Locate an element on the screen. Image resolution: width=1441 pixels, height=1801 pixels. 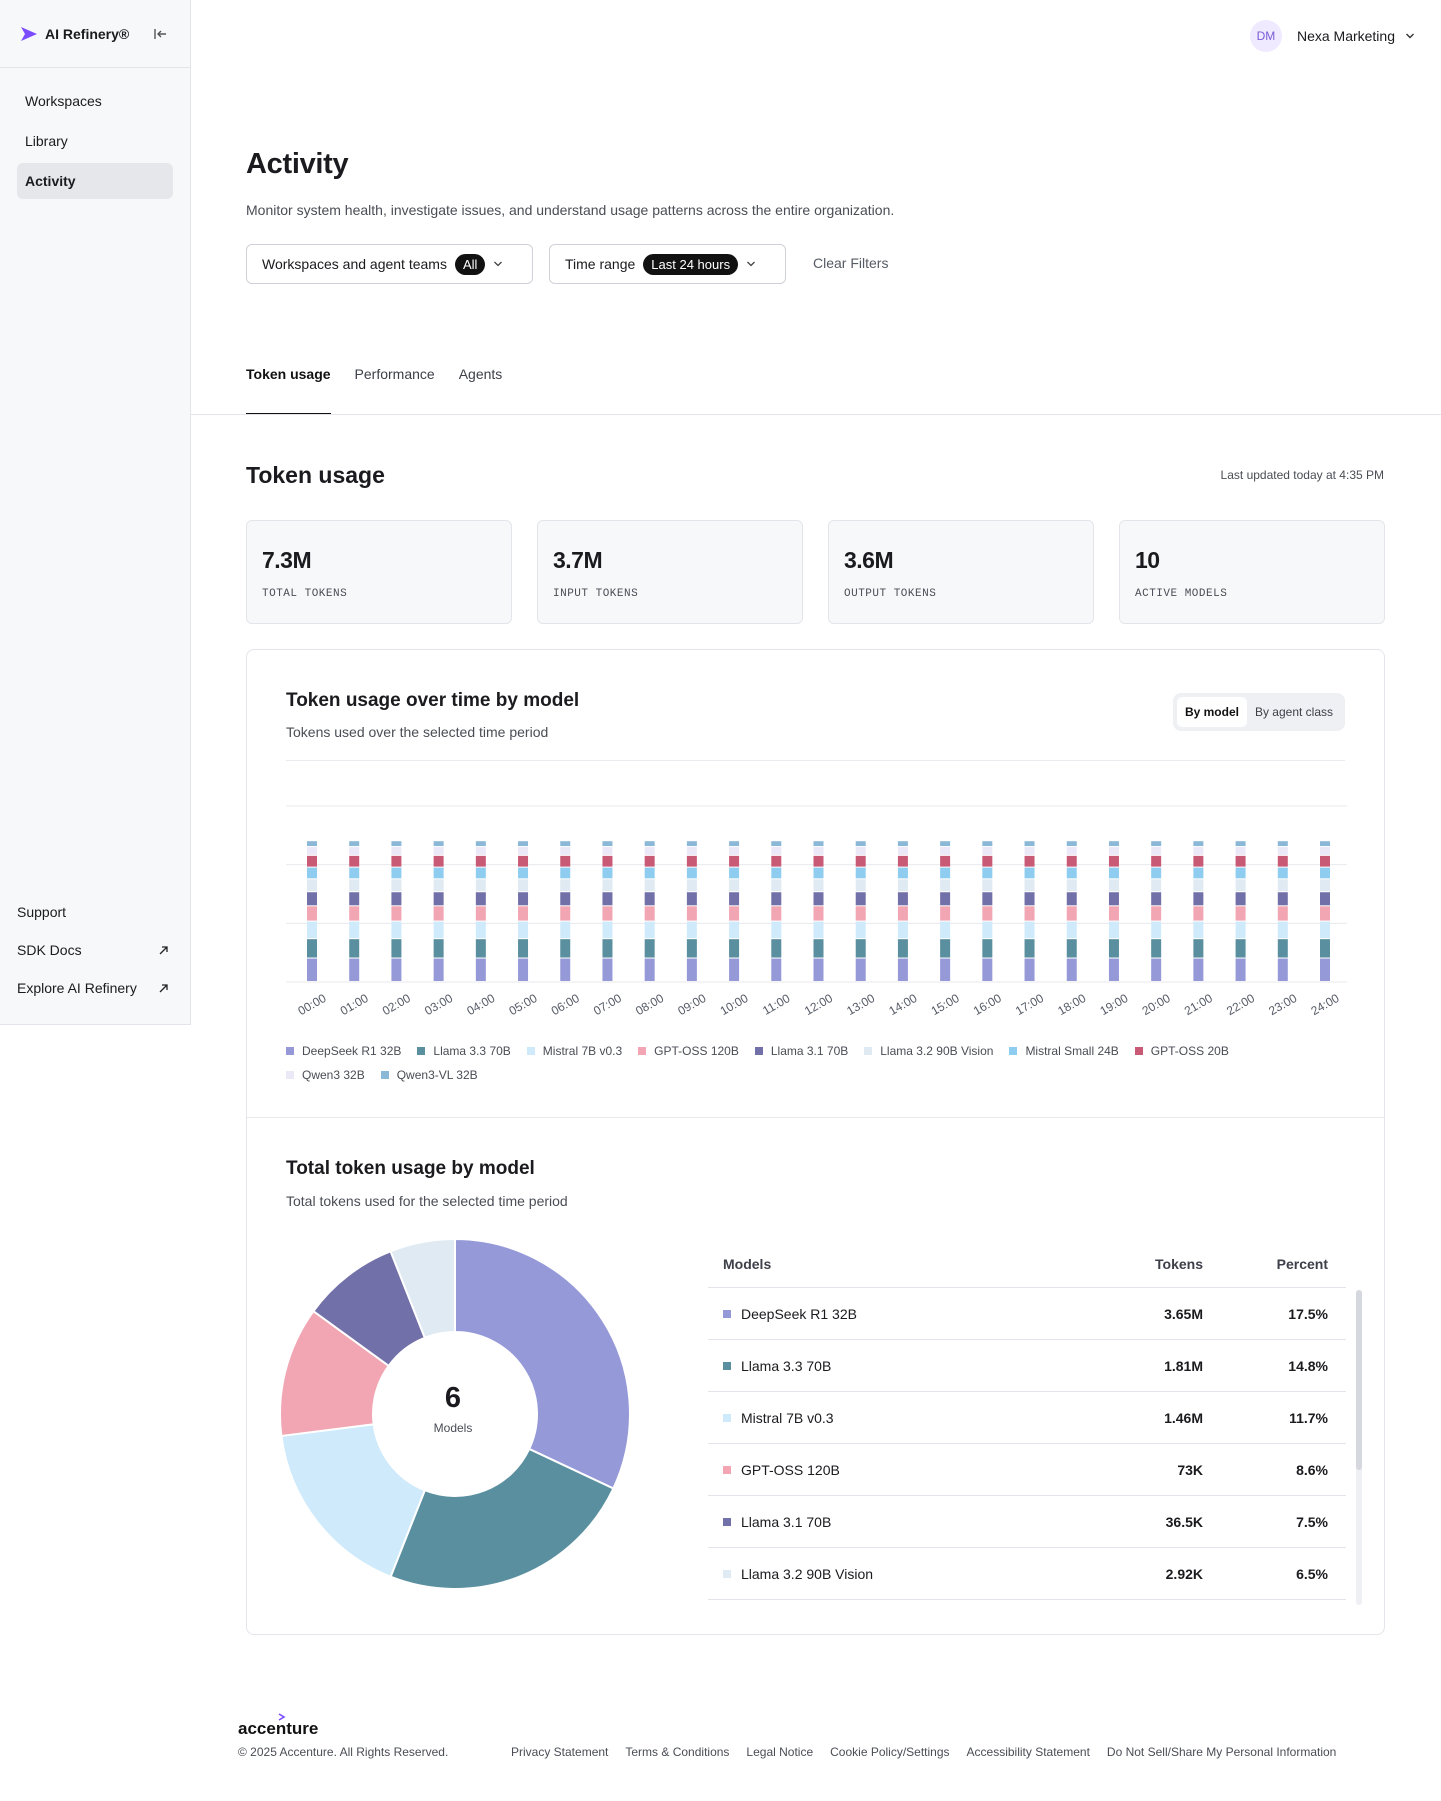
table-row: Llama 3.1 70B 36.5K 7.5% is located at coordinates (1027, 1522).